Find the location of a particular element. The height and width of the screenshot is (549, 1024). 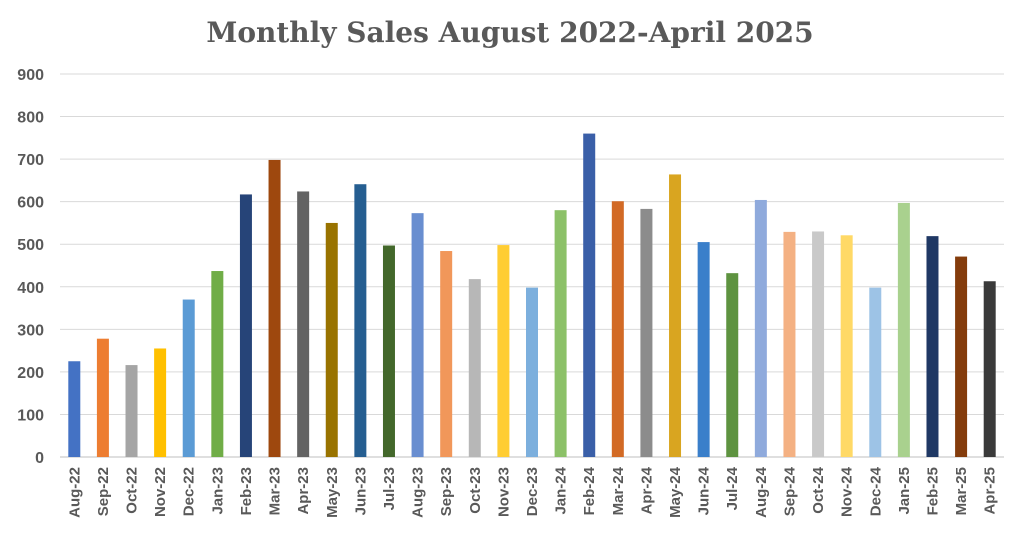

x-tick-label: Sep-22 is located at coordinates (103, 491).